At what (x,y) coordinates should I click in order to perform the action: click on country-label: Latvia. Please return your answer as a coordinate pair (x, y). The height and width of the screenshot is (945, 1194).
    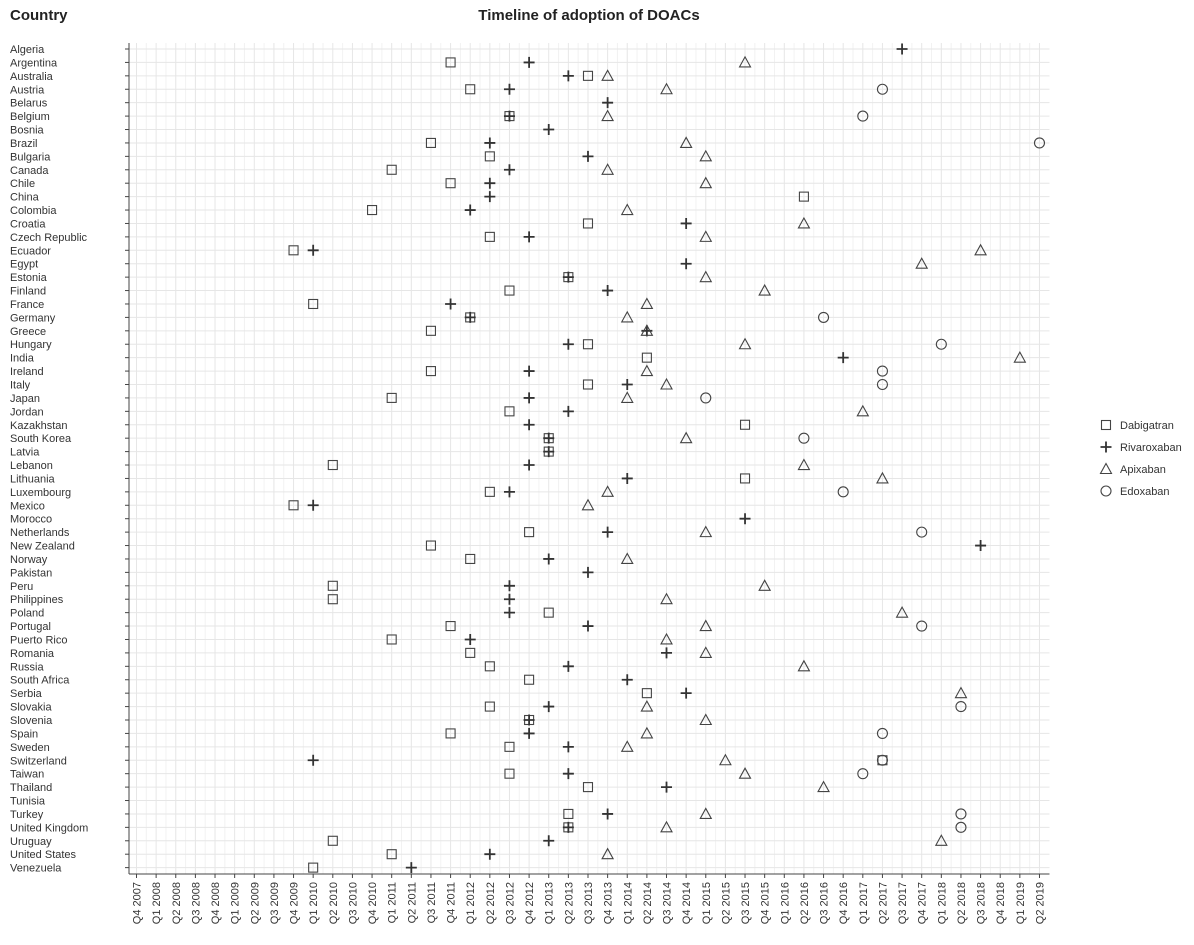
    Looking at the image, I should click on (25, 453).